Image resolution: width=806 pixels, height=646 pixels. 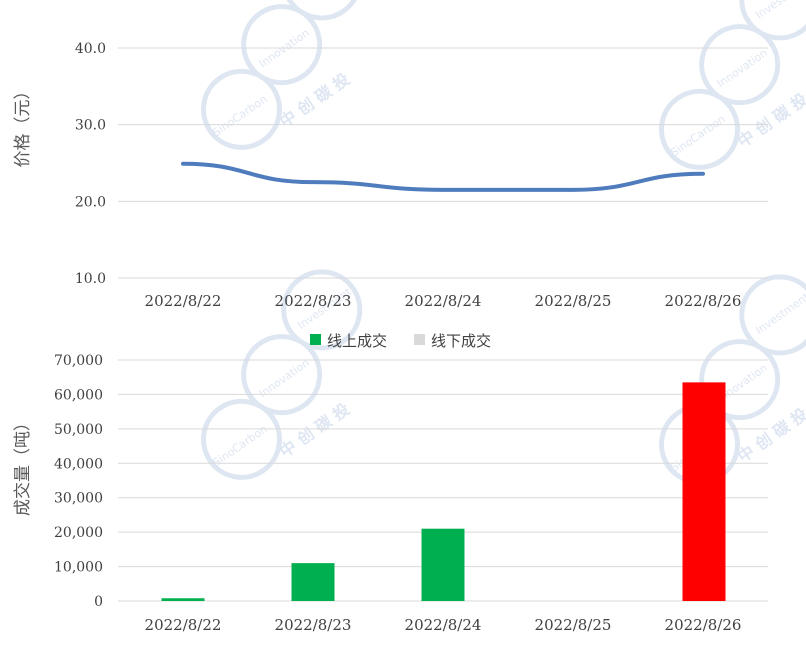 What do you see at coordinates (313, 625) in the screenshot?
I see `volume-x-tick-label: 2022/8/23` at bounding box center [313, 625].